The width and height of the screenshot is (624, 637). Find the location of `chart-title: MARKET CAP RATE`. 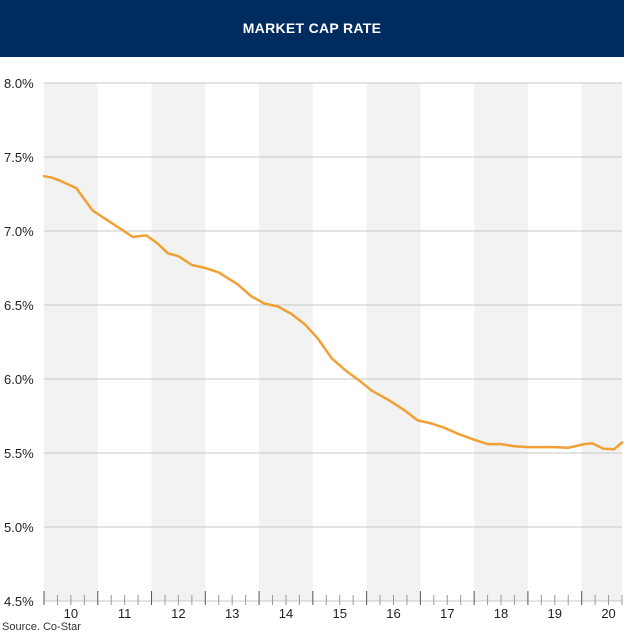

chart-title: MARKET CAP RATE is located at coordinates (312, 28).